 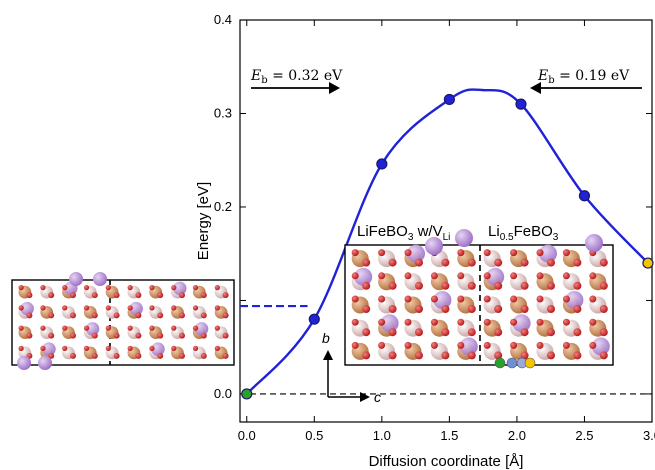 What do you see at coordinates (255, 76) in the screenshot?
I see `left-barrier-symbol: E` at bounding box center [255, 76].